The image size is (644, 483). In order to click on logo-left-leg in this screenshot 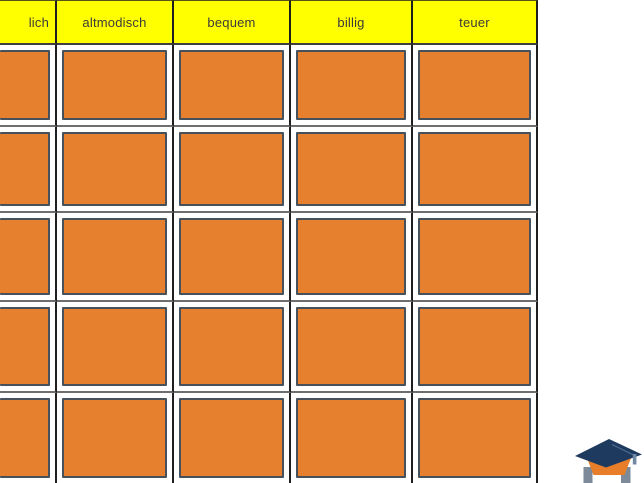, I will do `click(588, 475)`.